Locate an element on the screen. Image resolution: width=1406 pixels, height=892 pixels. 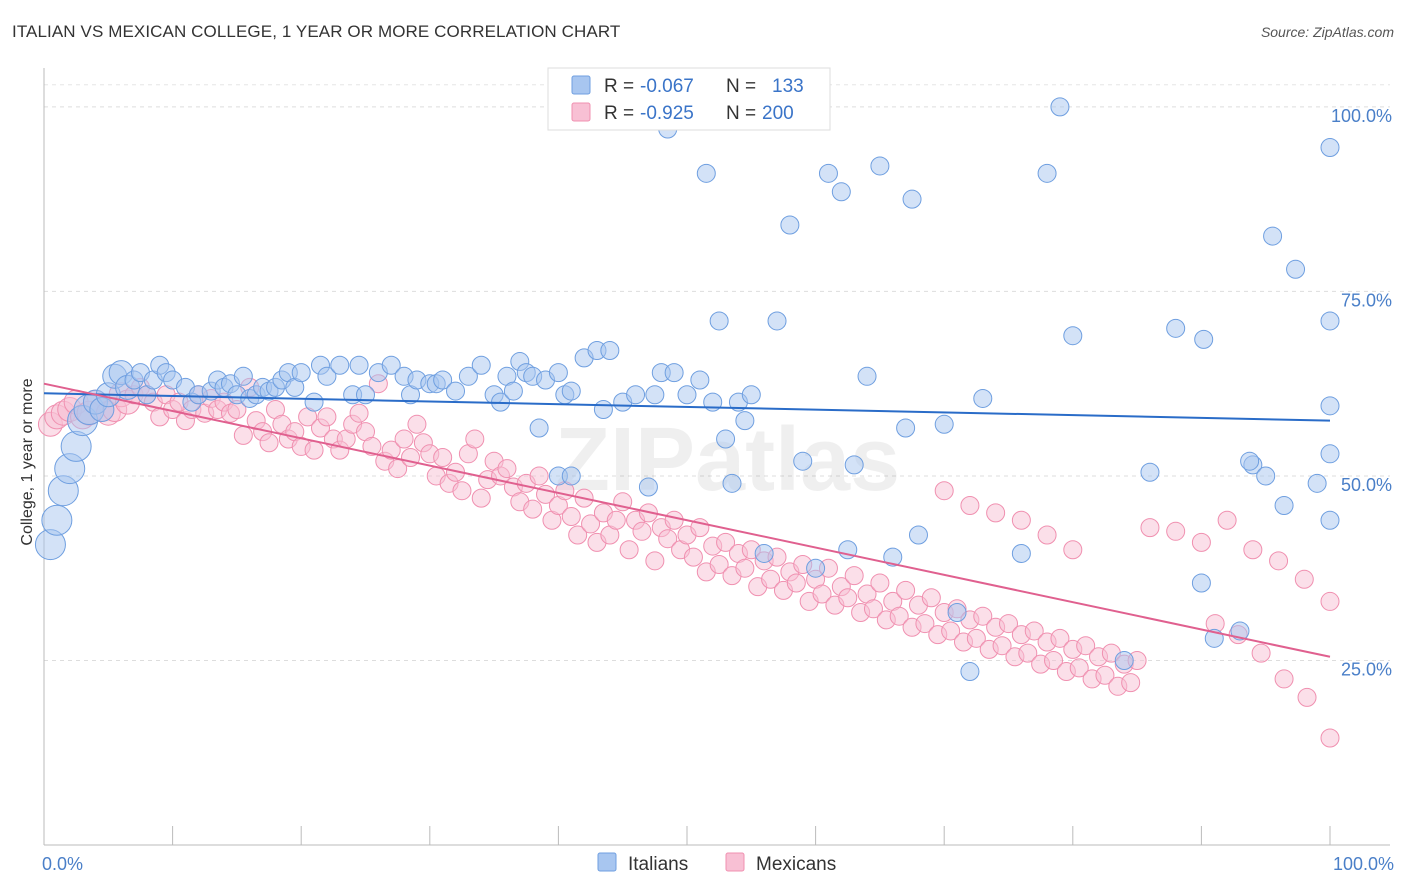
bottom-legend-label-italians: Italians is located at coordinates (658, 864).